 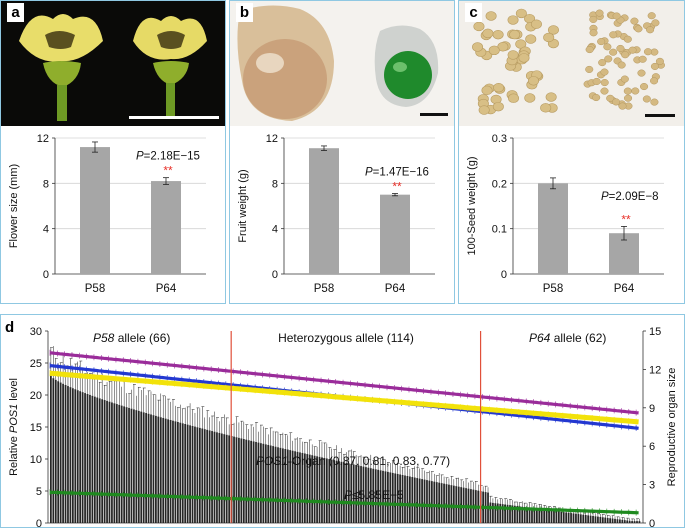 What do you see at coordinates (504, 275) in the screenshot?
I see `y-tick-label: 0` at bounding box center [504, 275].